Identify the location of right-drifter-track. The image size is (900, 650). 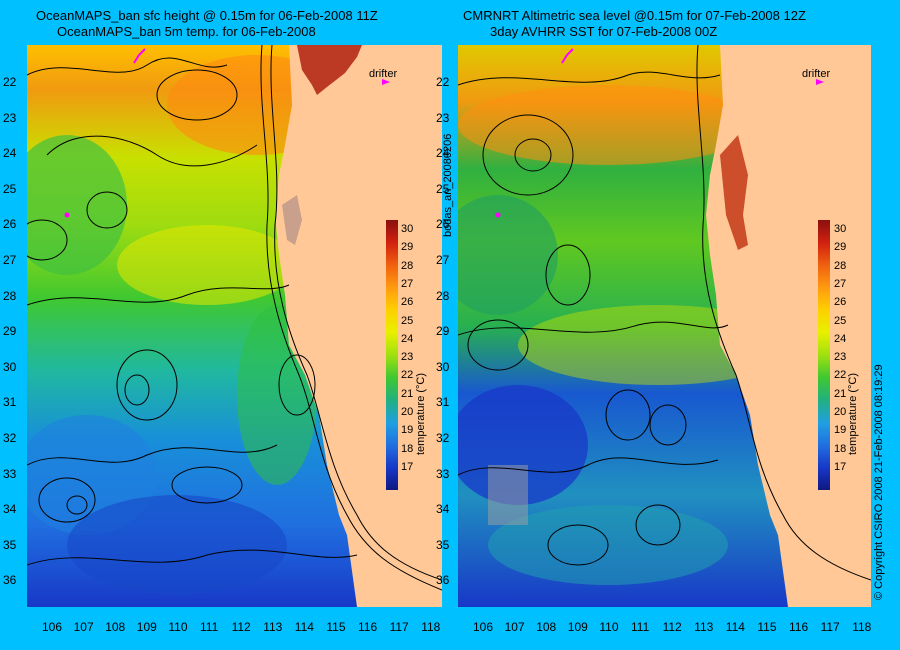
(567, 56).